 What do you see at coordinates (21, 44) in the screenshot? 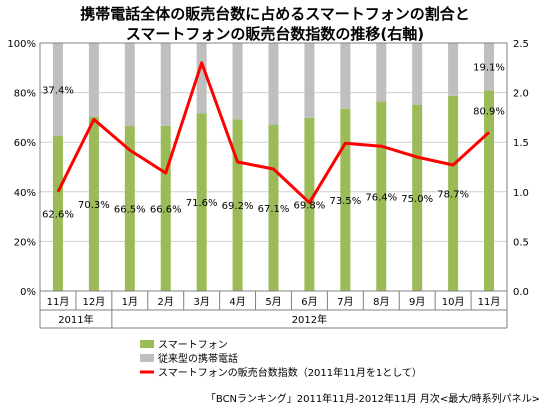
I see `y-left-tick-label: 100%` at bounding box center [21, 44].